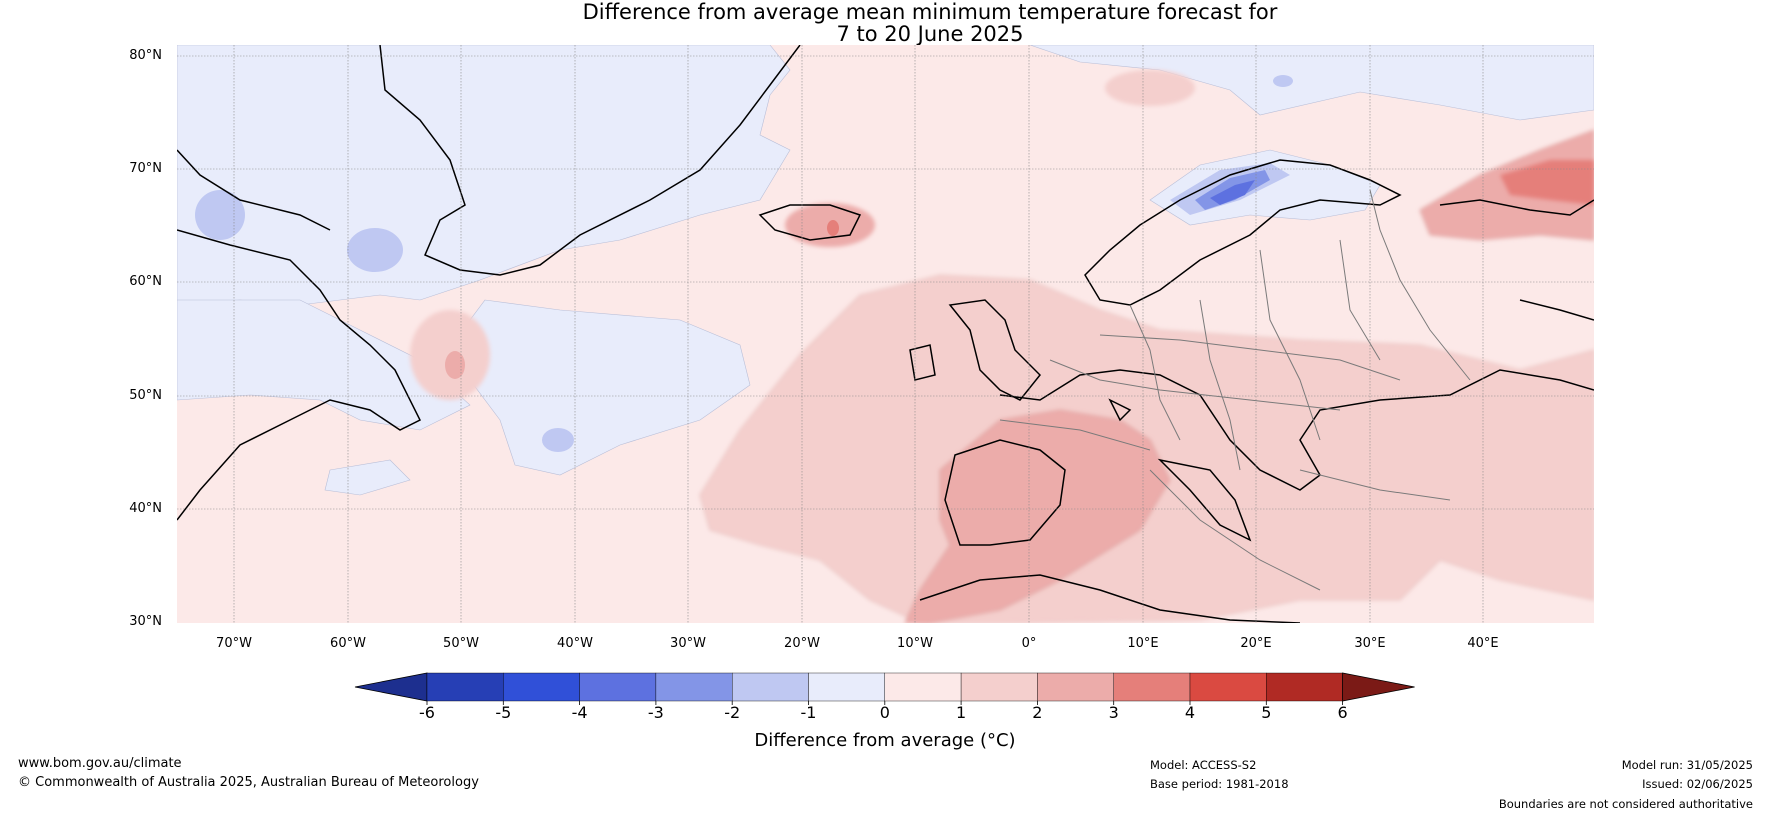 The image size is (1770, 816). What do you see at coordinates (655, 712) in the screenshot?
I see `colorbar-tick-label: -3` at bounding box center [655, 712].